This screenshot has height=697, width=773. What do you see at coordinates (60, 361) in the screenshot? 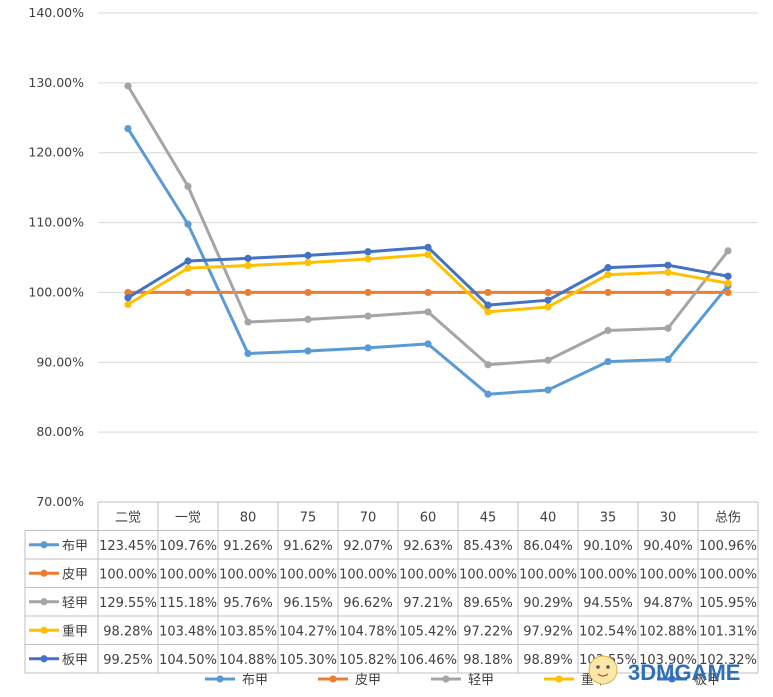
I see `y-tick-label: 90.00%` at bounding box center [60, 361].